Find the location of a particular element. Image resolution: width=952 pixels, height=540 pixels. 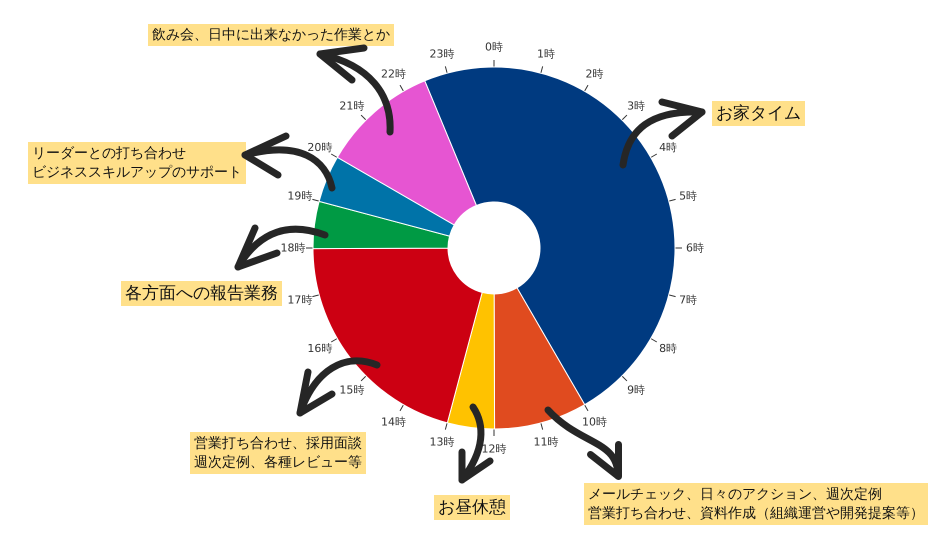

text: 9時 is located at coordinates (636, 390).